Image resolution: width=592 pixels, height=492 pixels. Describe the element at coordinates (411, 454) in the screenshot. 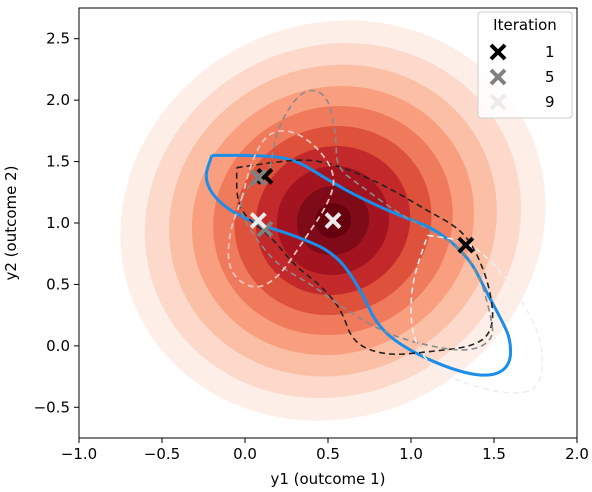

I see `x-tick-label: 1.0` at that location.